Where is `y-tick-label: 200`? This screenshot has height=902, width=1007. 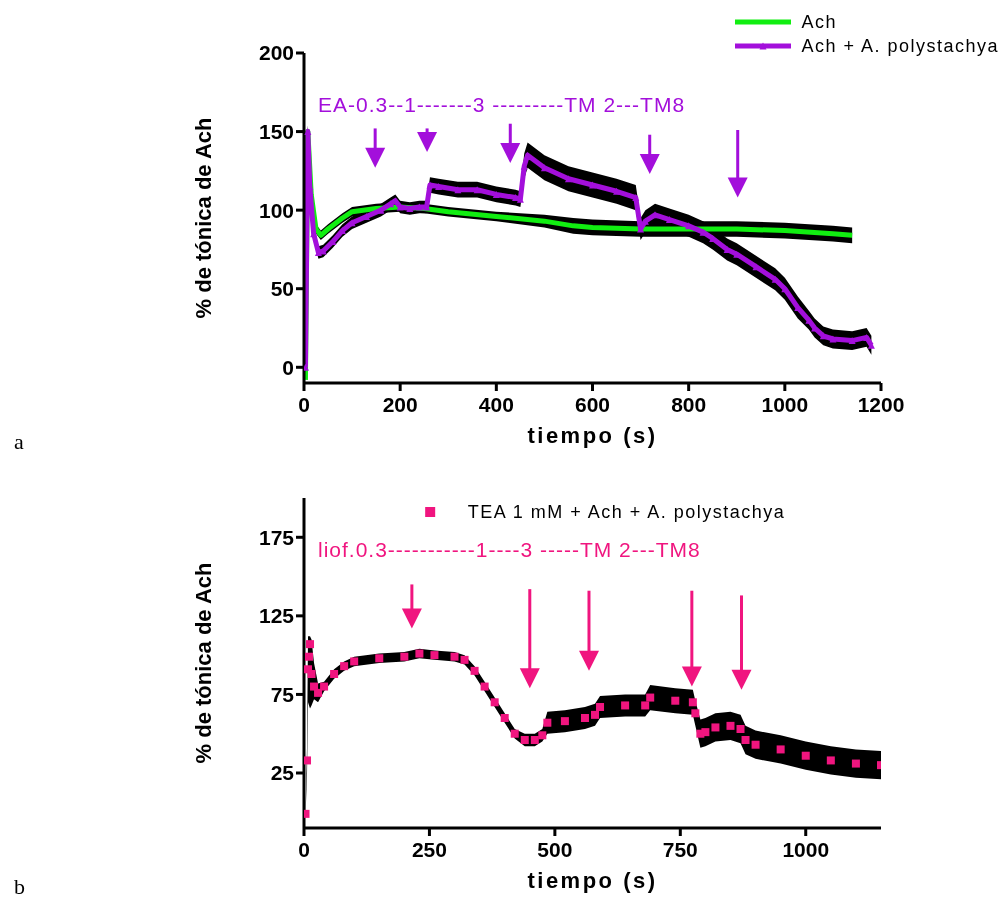
y-tick-label: 200 is located at coordinates (276, 53).